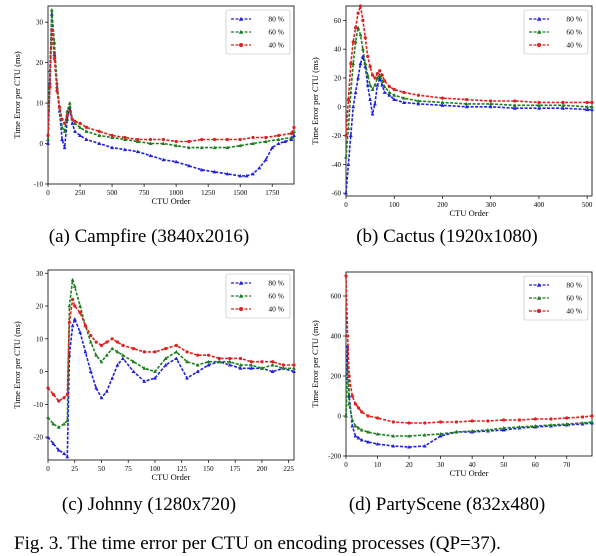 The image size is (596, 556). What do you see at coordinates (208, 193) in the screenshot?
I see `x-tick-label: 1250` at bounding box center [208, 193].